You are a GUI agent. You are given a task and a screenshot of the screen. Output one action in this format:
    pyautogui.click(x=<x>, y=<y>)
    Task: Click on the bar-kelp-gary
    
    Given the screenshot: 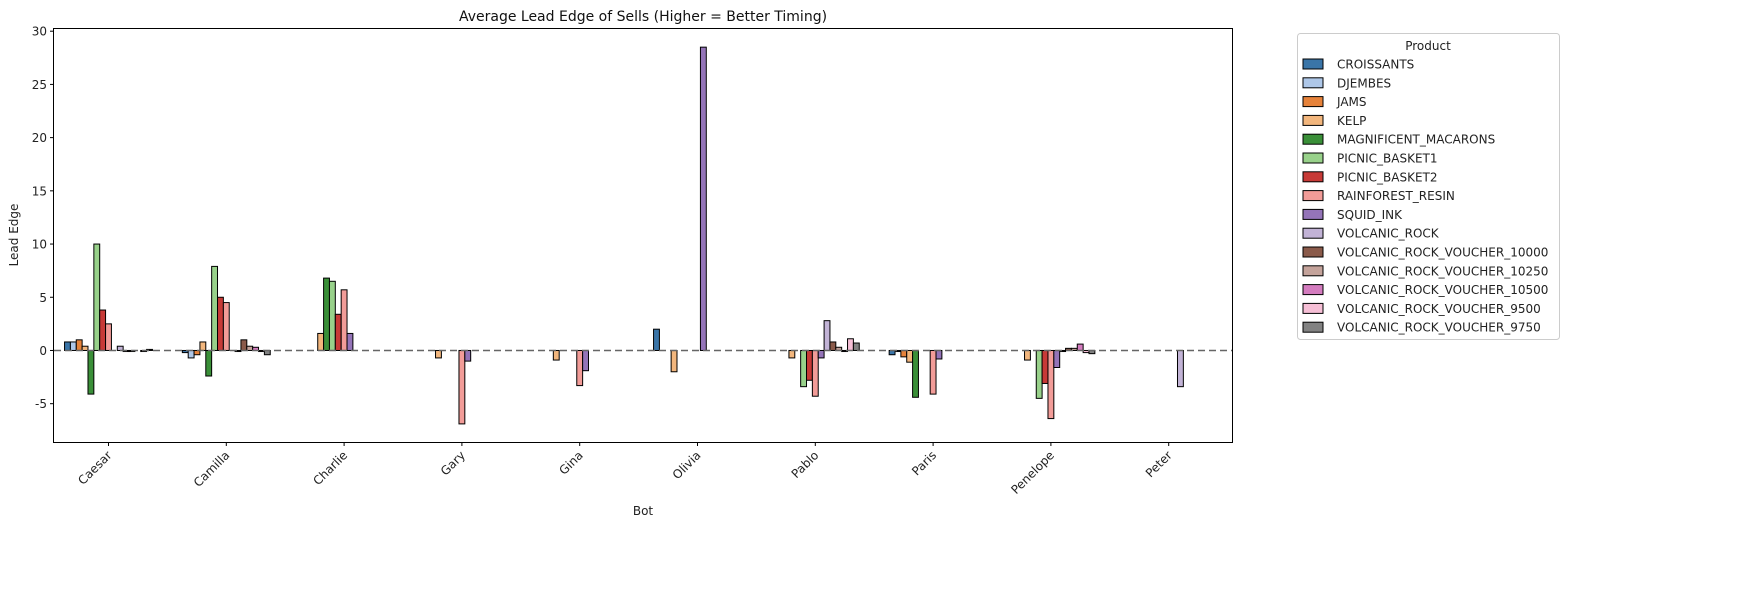 What is the action you would take?
    pyautogui.click(x=438, y=354)
    